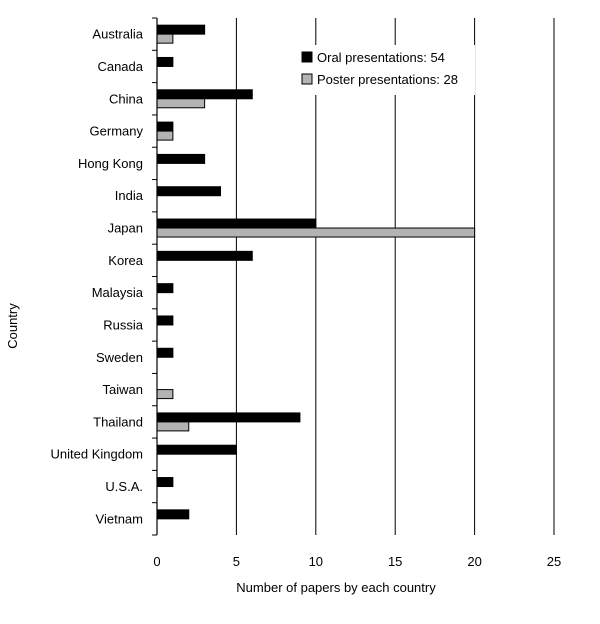  What do you see at coordinates (156, 561) in the screenshot?
I see `x-tick-label: 0` at bounding box center [156, 561].